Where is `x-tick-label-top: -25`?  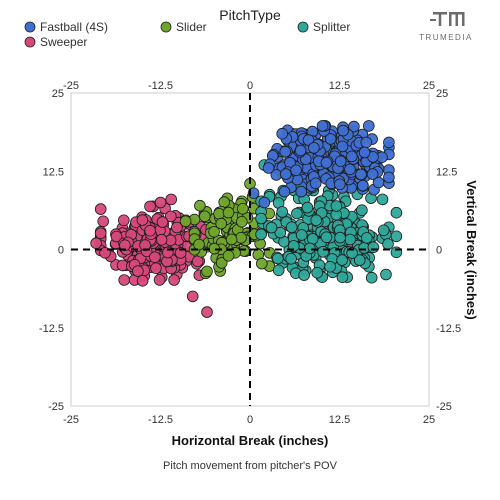 x-tick-label-top: -25 is located at coordinates (71, 86).